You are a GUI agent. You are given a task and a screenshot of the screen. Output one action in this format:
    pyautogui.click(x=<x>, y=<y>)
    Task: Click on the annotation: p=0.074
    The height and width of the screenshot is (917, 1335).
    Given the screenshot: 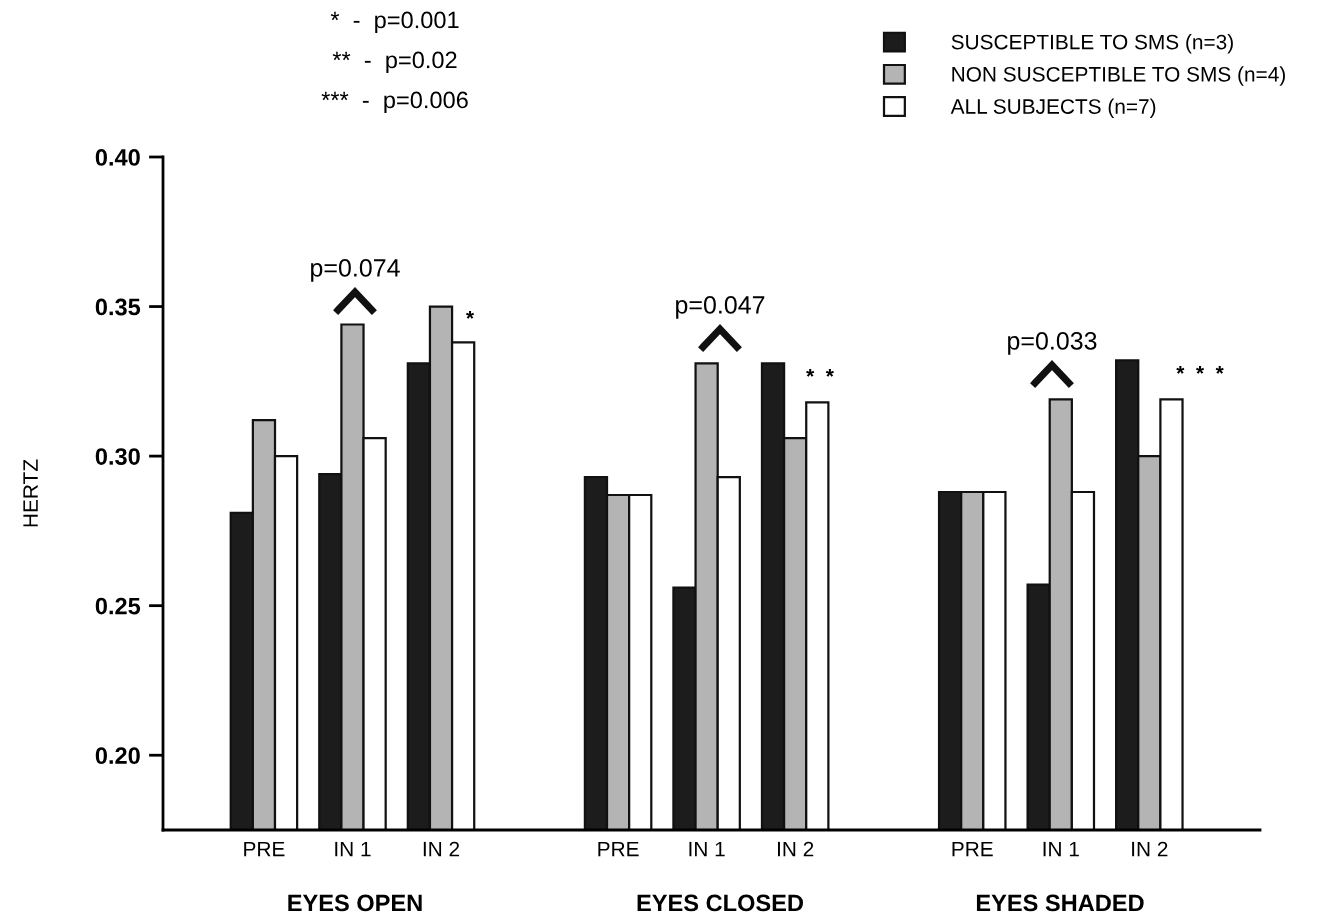 What is the action you would take?
    pyautogui.click(x=355, y=270)
    